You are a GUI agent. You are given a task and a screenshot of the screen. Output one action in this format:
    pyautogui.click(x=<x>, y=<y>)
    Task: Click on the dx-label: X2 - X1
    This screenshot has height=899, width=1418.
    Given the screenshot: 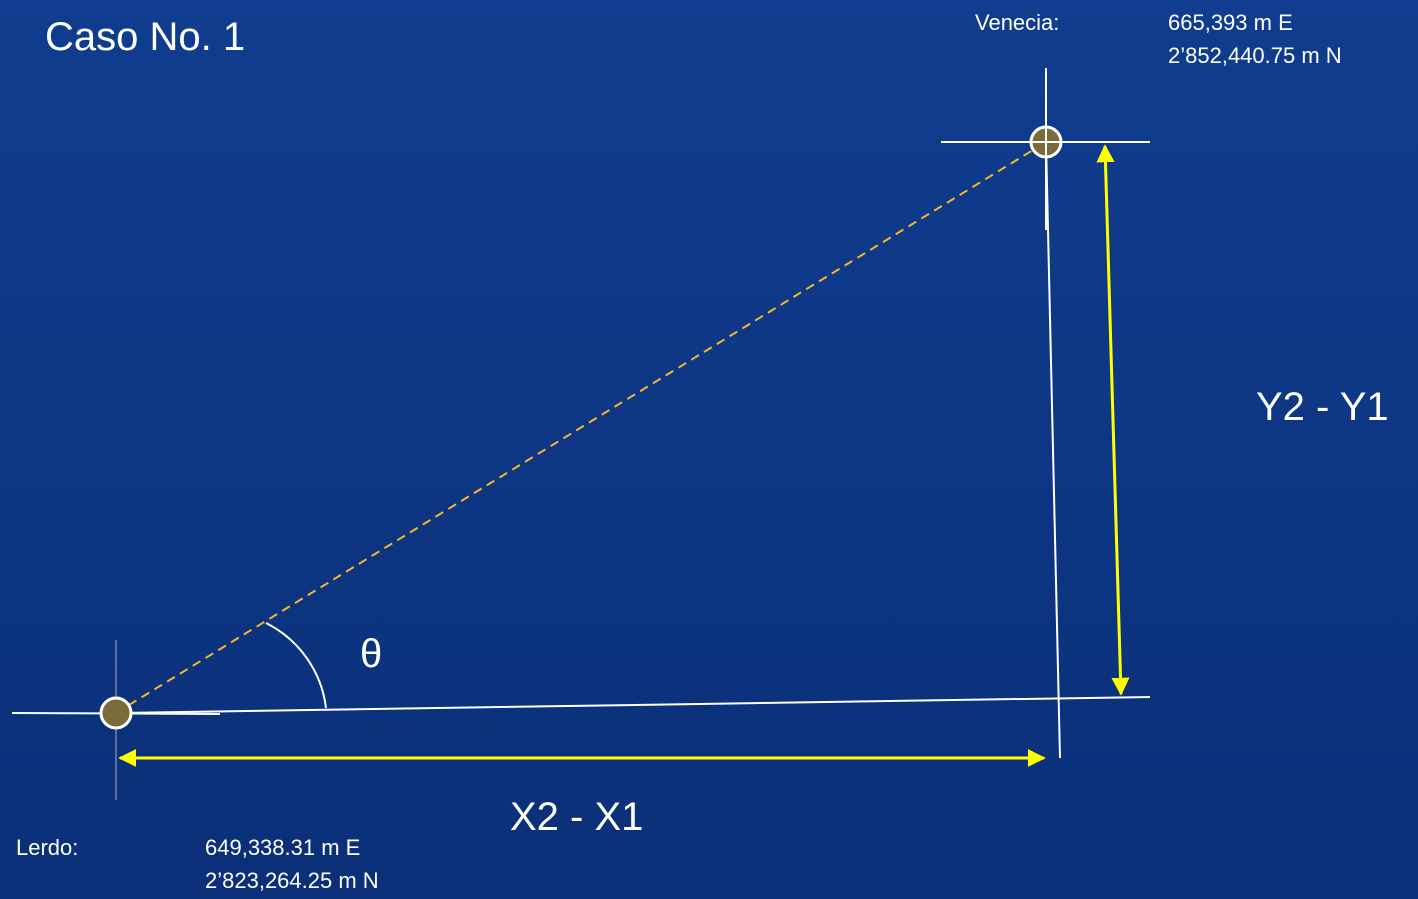 What is the action you would take?
    pyautogui.click(x=576, y=817)
    